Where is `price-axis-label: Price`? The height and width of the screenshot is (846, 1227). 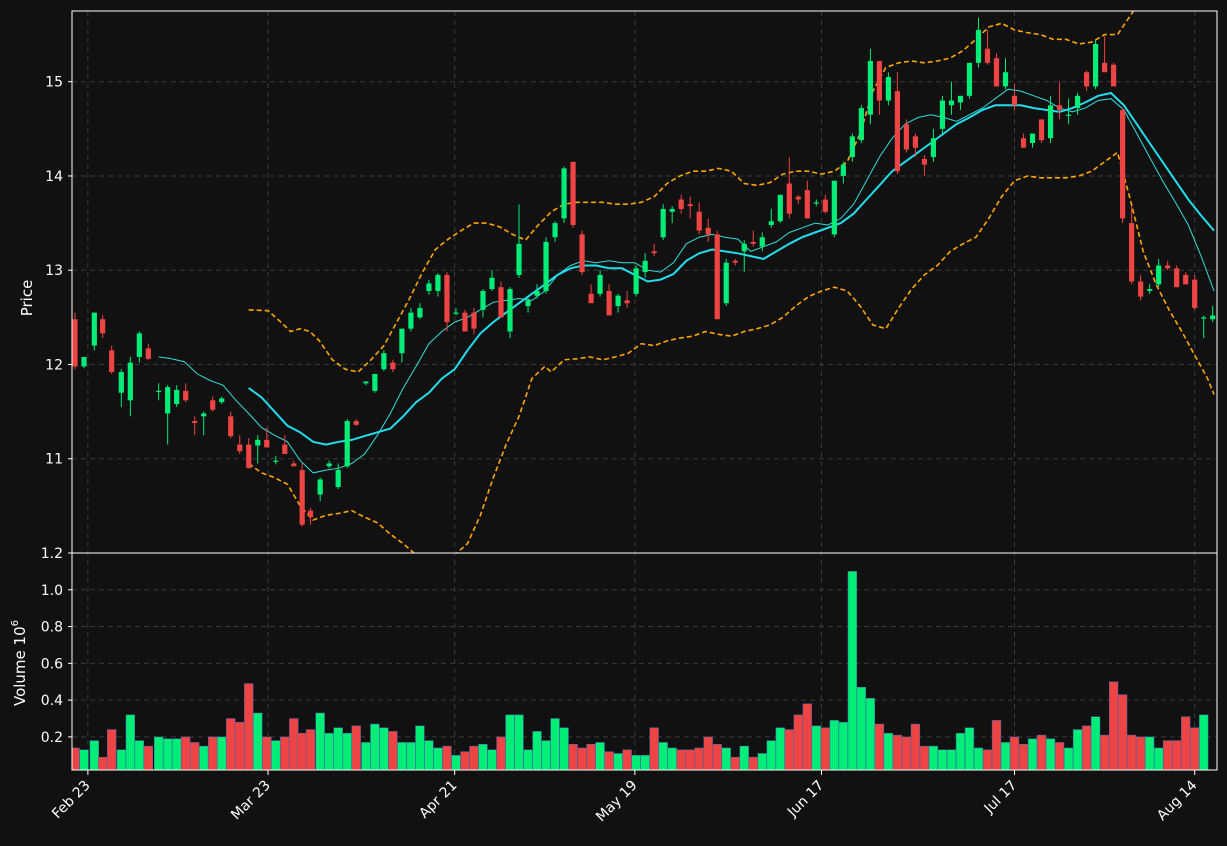 price-axis-label: Price is located at coordinates (27, 298).